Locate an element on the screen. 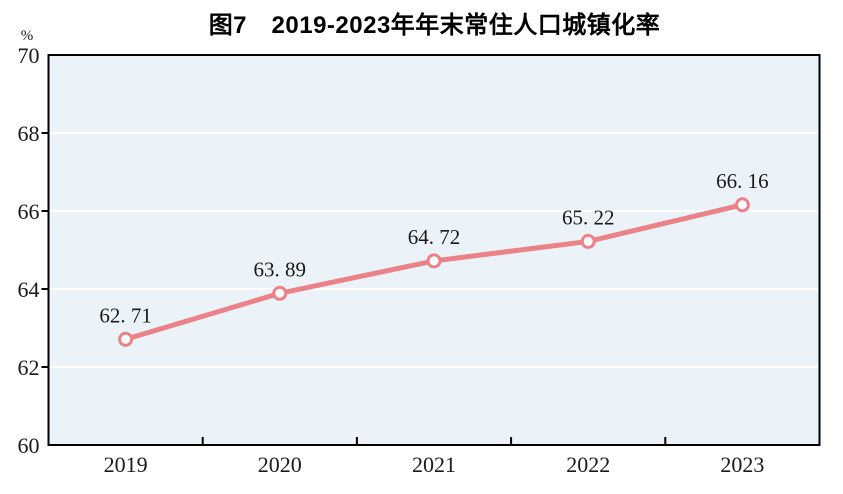 The width and height of the screenshot is (843, 494). y-axis-label-62: 62 is located at coordinates (29, 367).